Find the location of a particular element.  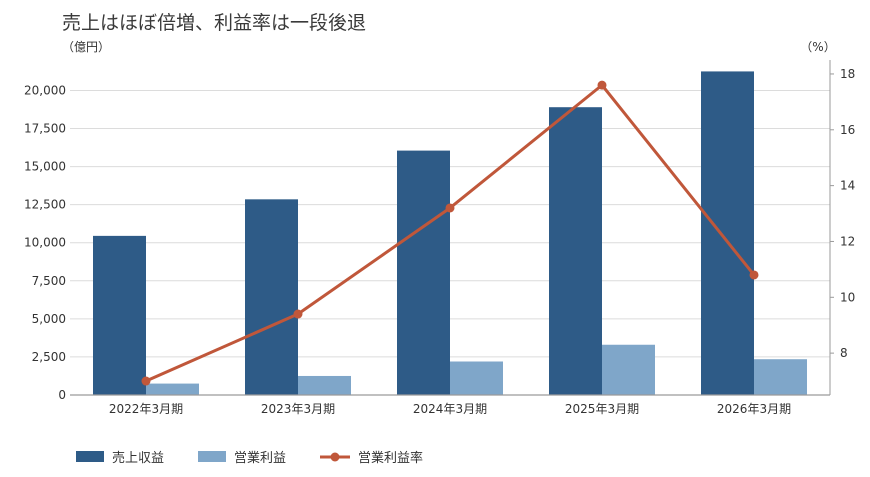

y-left-tick-label: 2,500 is located at coordinates (49, 357).